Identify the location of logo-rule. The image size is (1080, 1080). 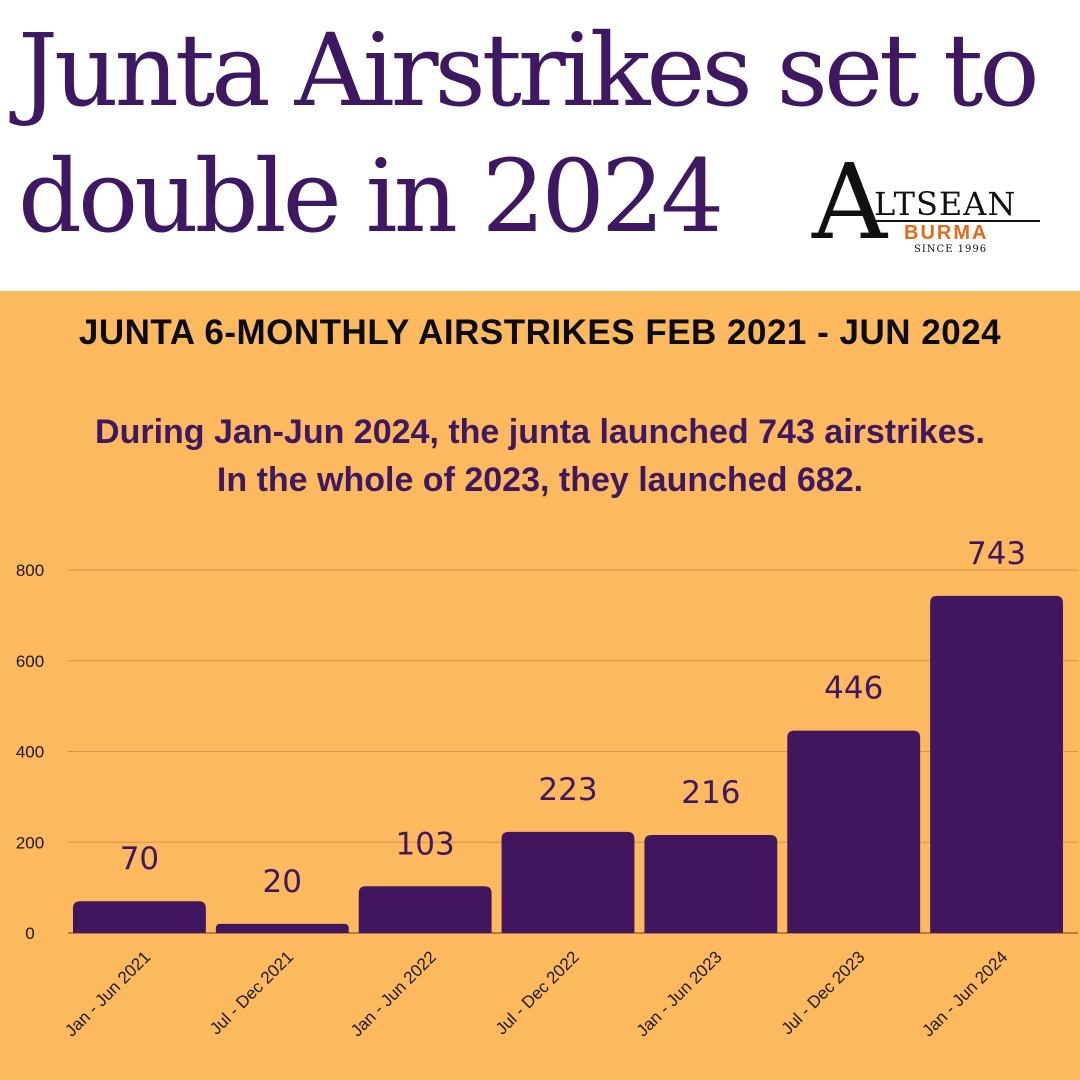
(956, 221).